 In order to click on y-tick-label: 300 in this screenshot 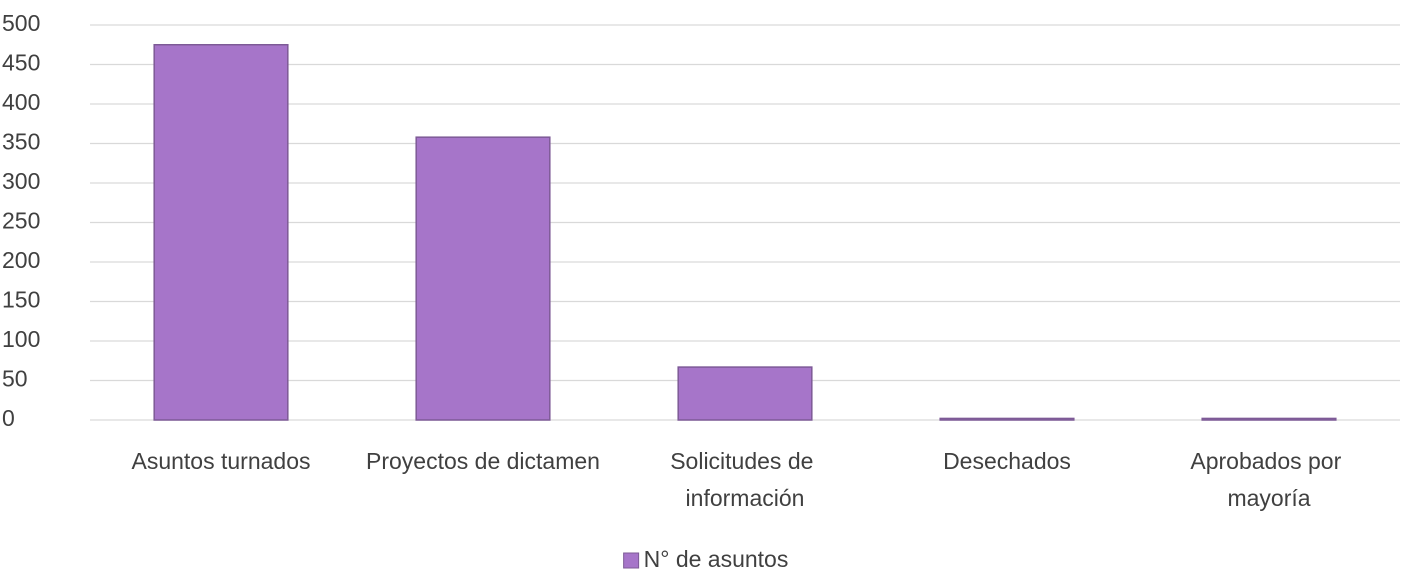, I will do `click(21, 181)`.